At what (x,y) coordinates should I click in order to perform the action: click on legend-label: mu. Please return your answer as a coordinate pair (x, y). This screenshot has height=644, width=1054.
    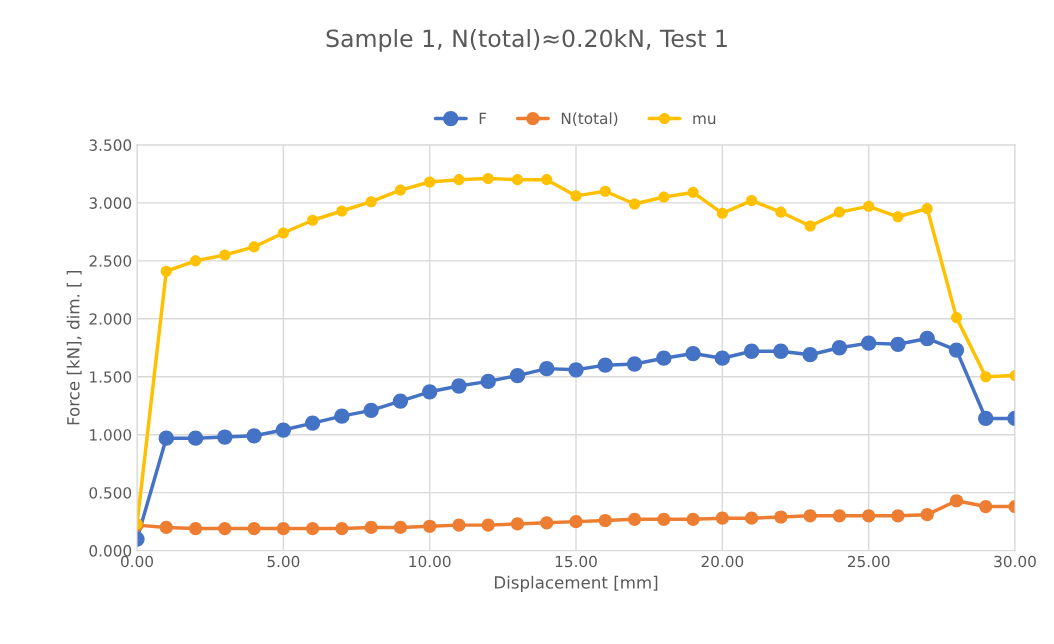
    Looking at the image, I should click on (704, 120).